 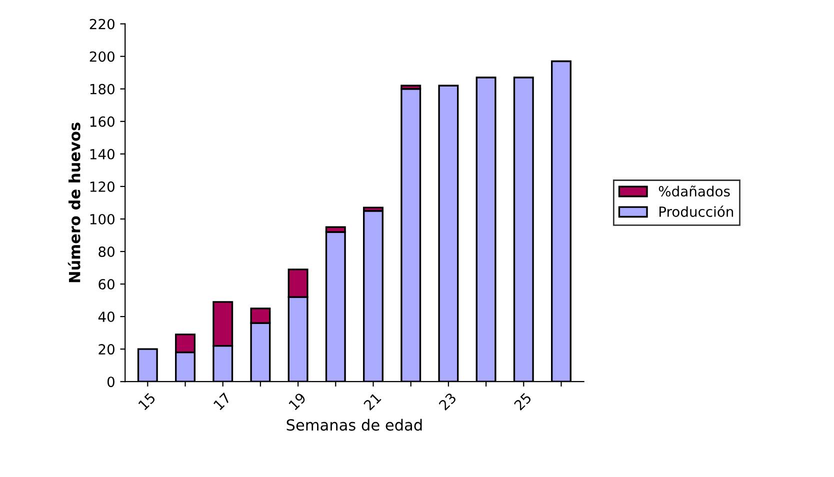 I want to click on y-tick-label: 160, so click(x=102, y=121).